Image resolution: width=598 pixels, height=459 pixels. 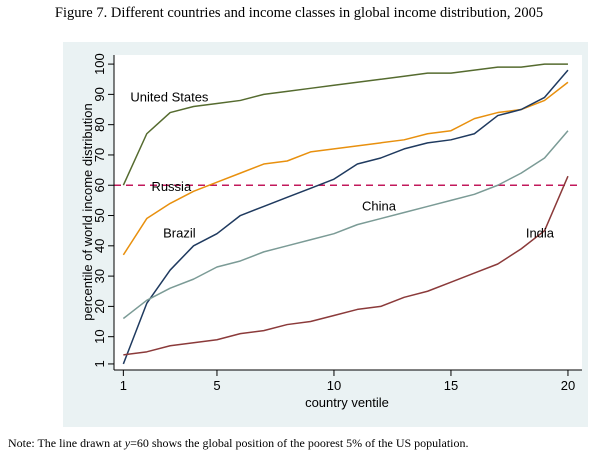 What do you see at coordinates (99, 155) in the screenshot?
I see `y-tick-label: 70` at bounding box center [99, 155].